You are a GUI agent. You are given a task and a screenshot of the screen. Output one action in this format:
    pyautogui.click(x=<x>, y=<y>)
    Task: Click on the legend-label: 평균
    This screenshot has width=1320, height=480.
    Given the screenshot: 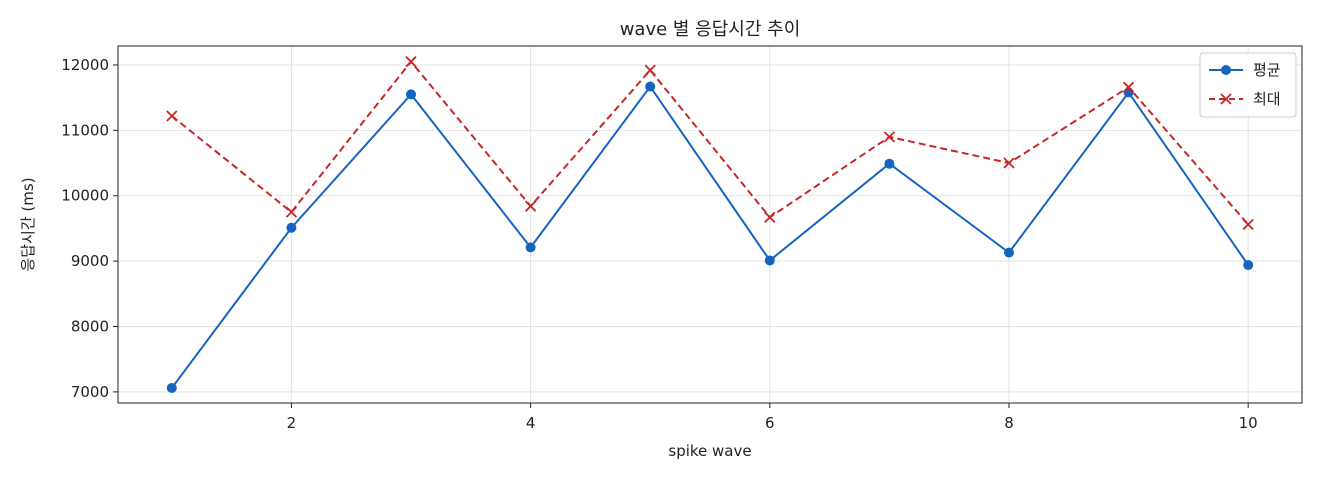 What is the action you would take?
    pyautogui.click(x=1267, y=70)
    